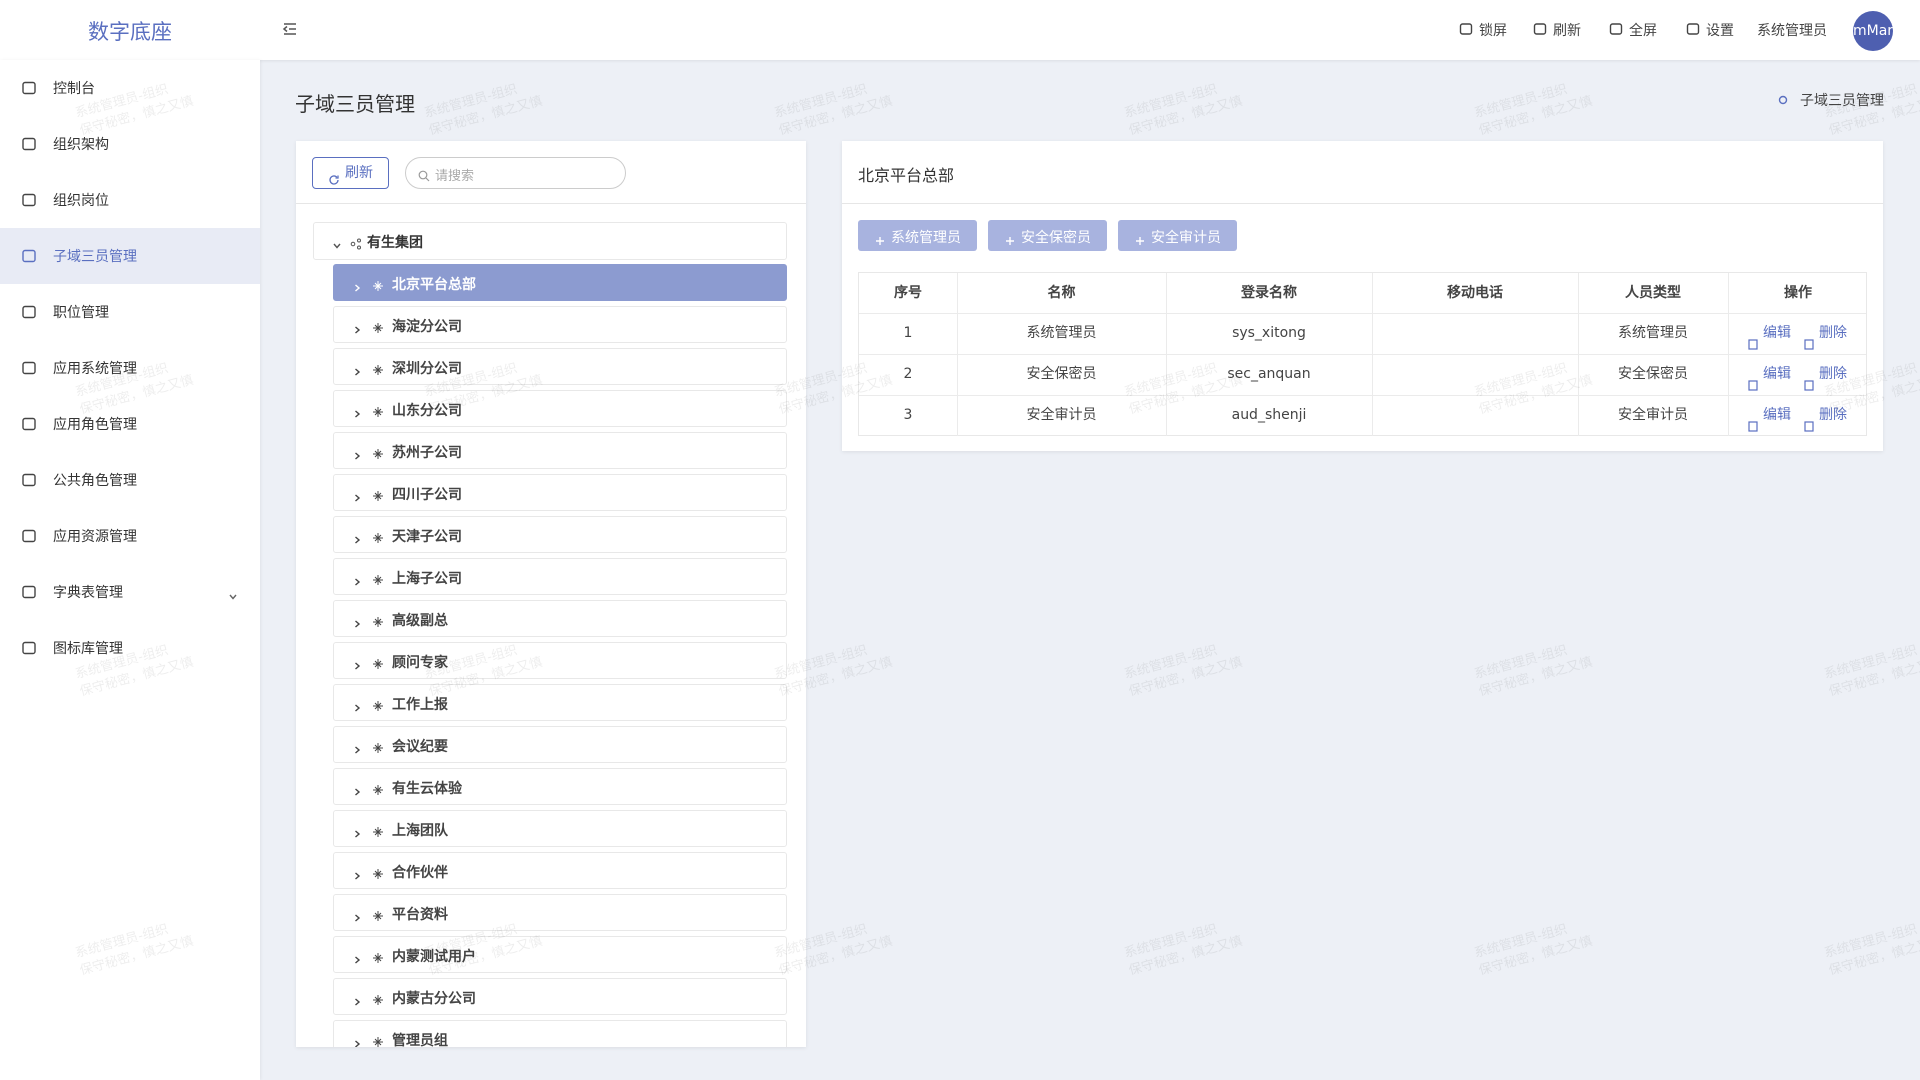  I want to click on avatar: mMar, so click(1873, 31).